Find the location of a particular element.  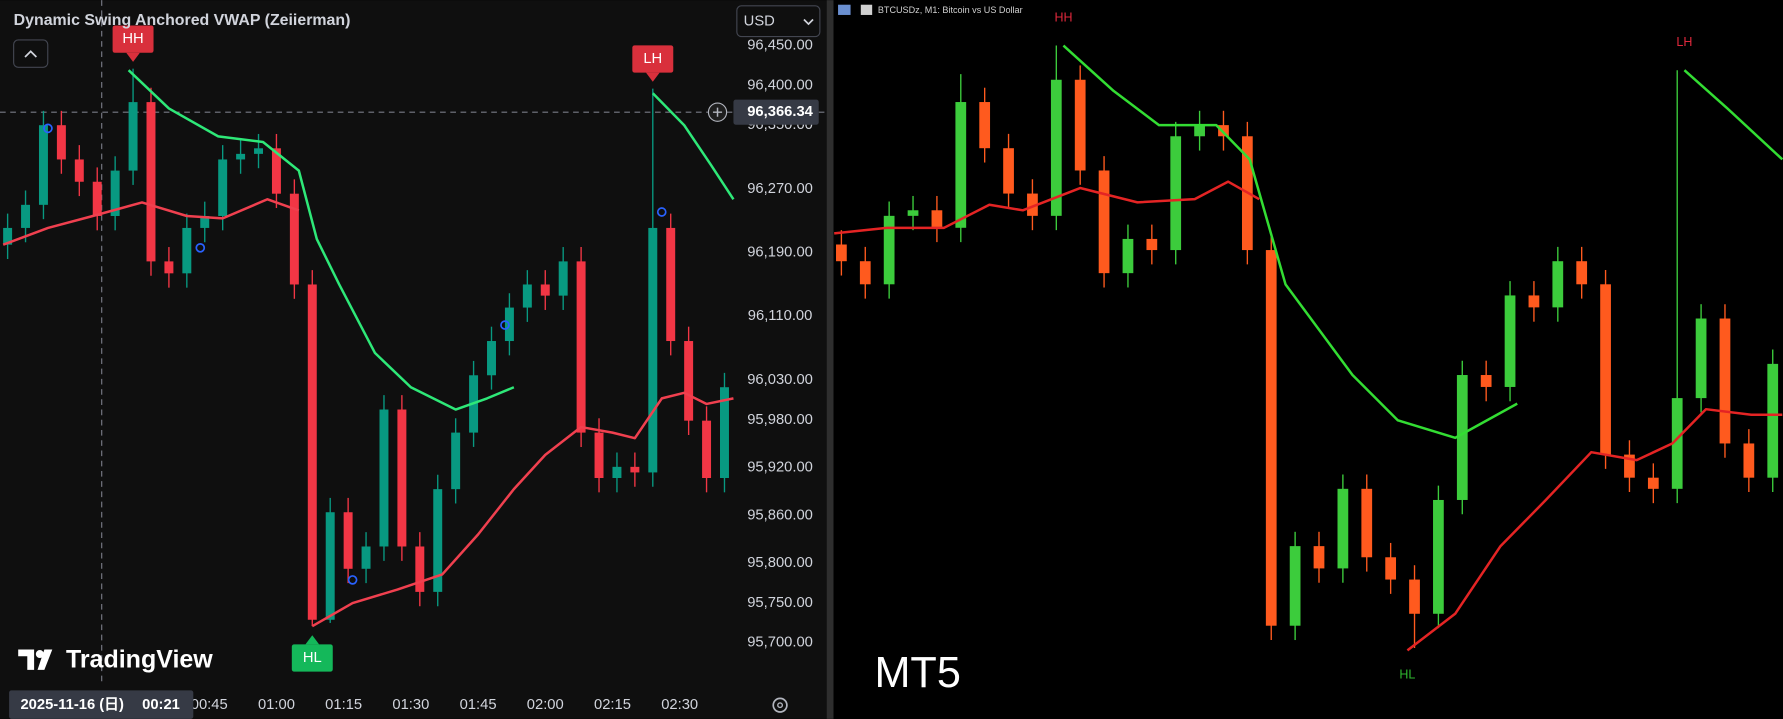

y-tick-label: 95,800.00 is located at coordinates (780, 563).